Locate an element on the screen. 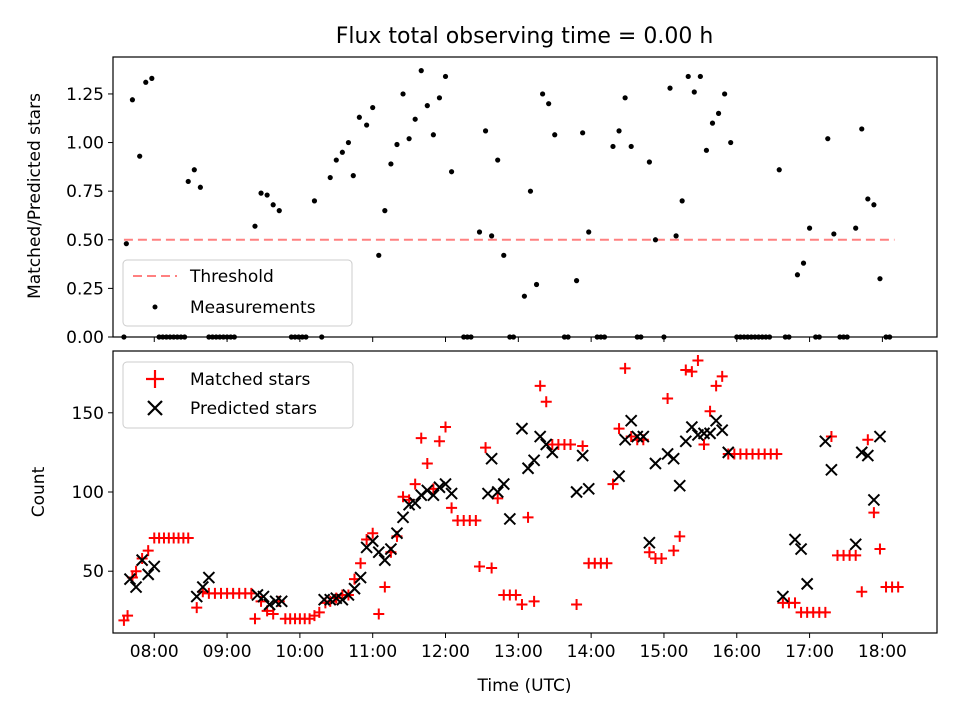 The height and width of the screenshot is (720, 960). ratio-legend-box is located at coordinates (237, 293).